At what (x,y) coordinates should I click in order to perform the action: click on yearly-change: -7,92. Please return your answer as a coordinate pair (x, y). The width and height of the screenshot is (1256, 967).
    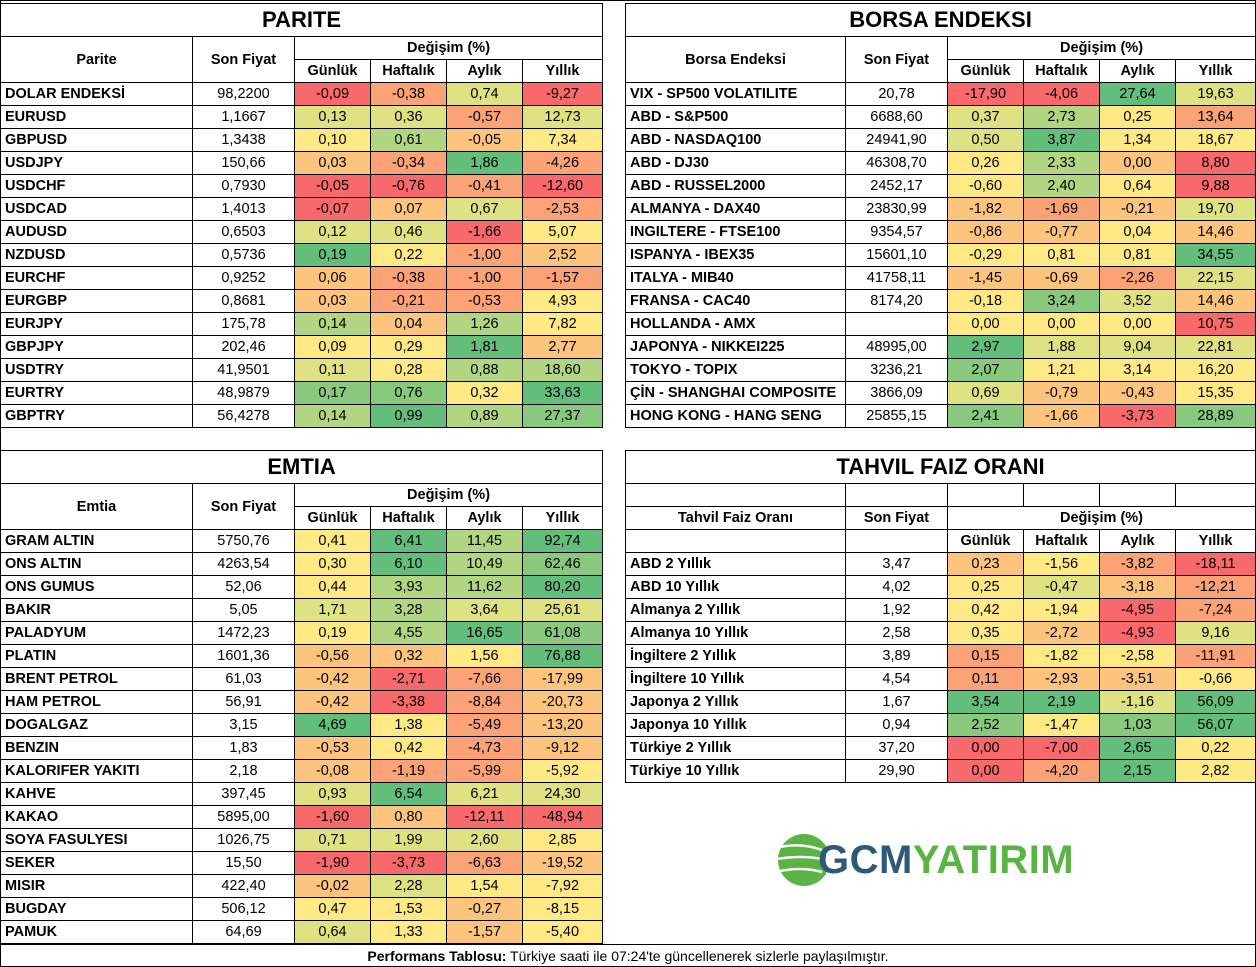
    Looking at the image, I should click on (562, 886).